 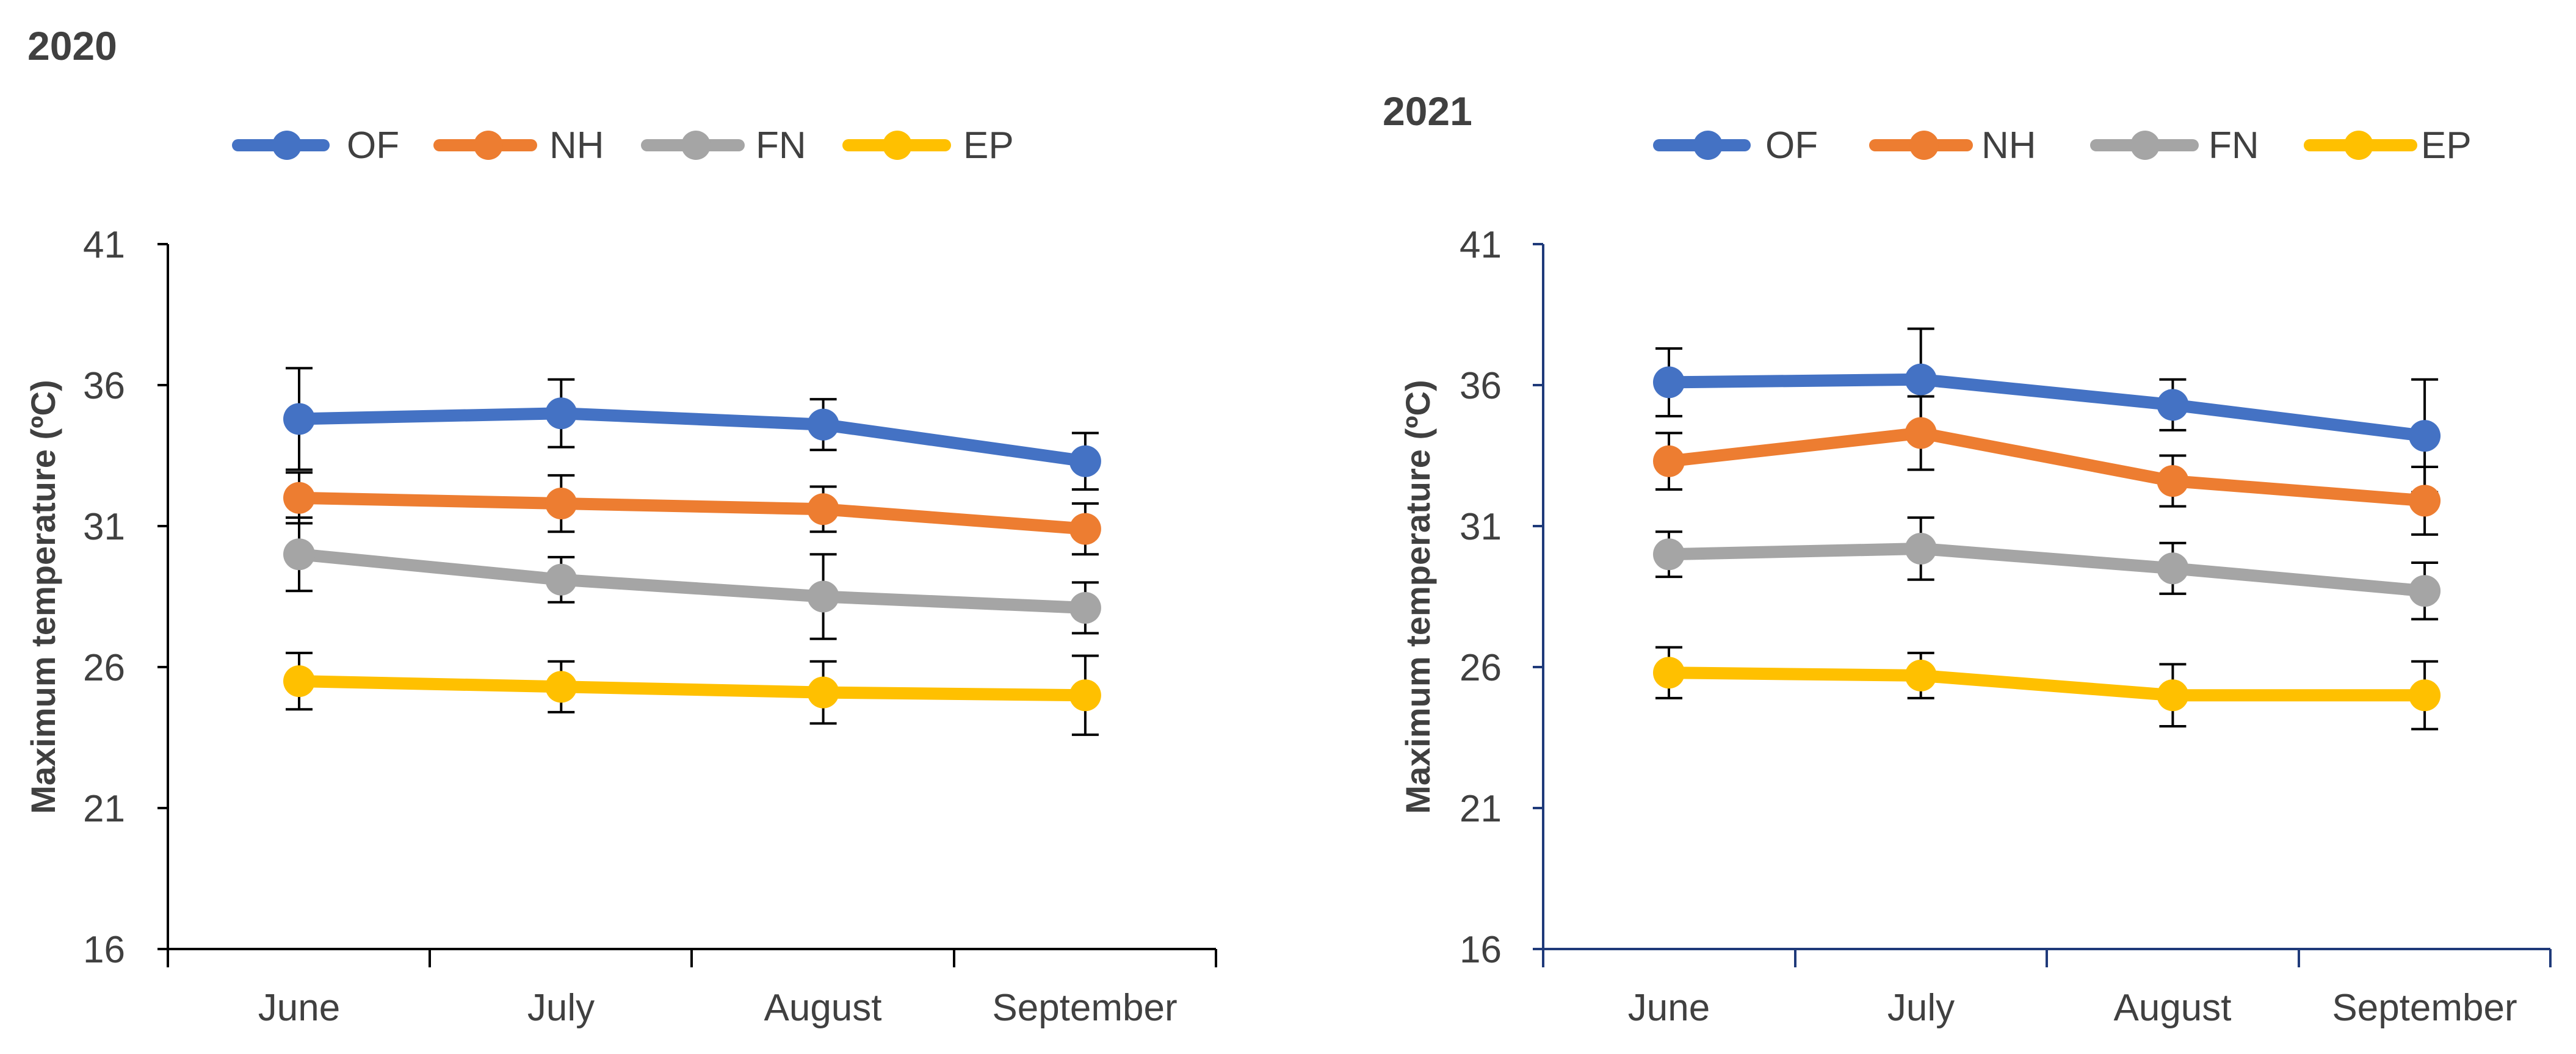 What do you see at coordinates (1427, 111) in the screenshot?
I see `chart-title: 2021` at bounding box center [1427, 111].